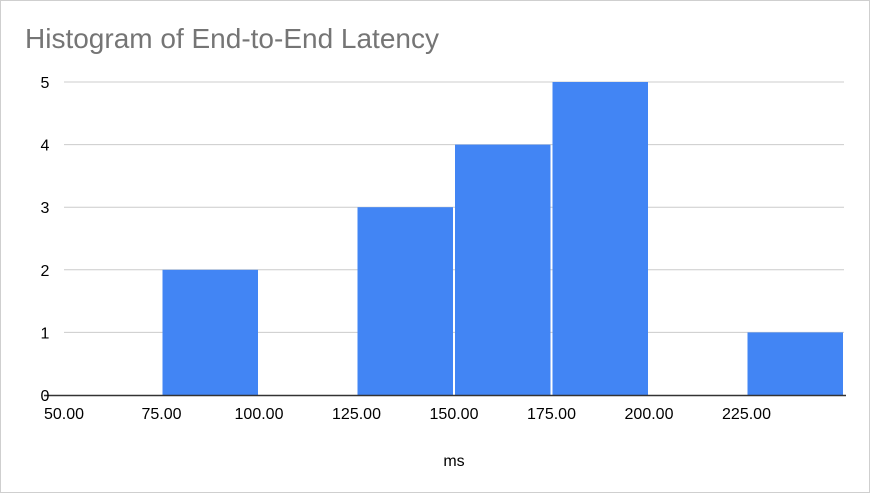  What do you see at coordinates (45, 271) in the screenshot?
I see `y-tick-label: 2` at bounding box center [45, 271].